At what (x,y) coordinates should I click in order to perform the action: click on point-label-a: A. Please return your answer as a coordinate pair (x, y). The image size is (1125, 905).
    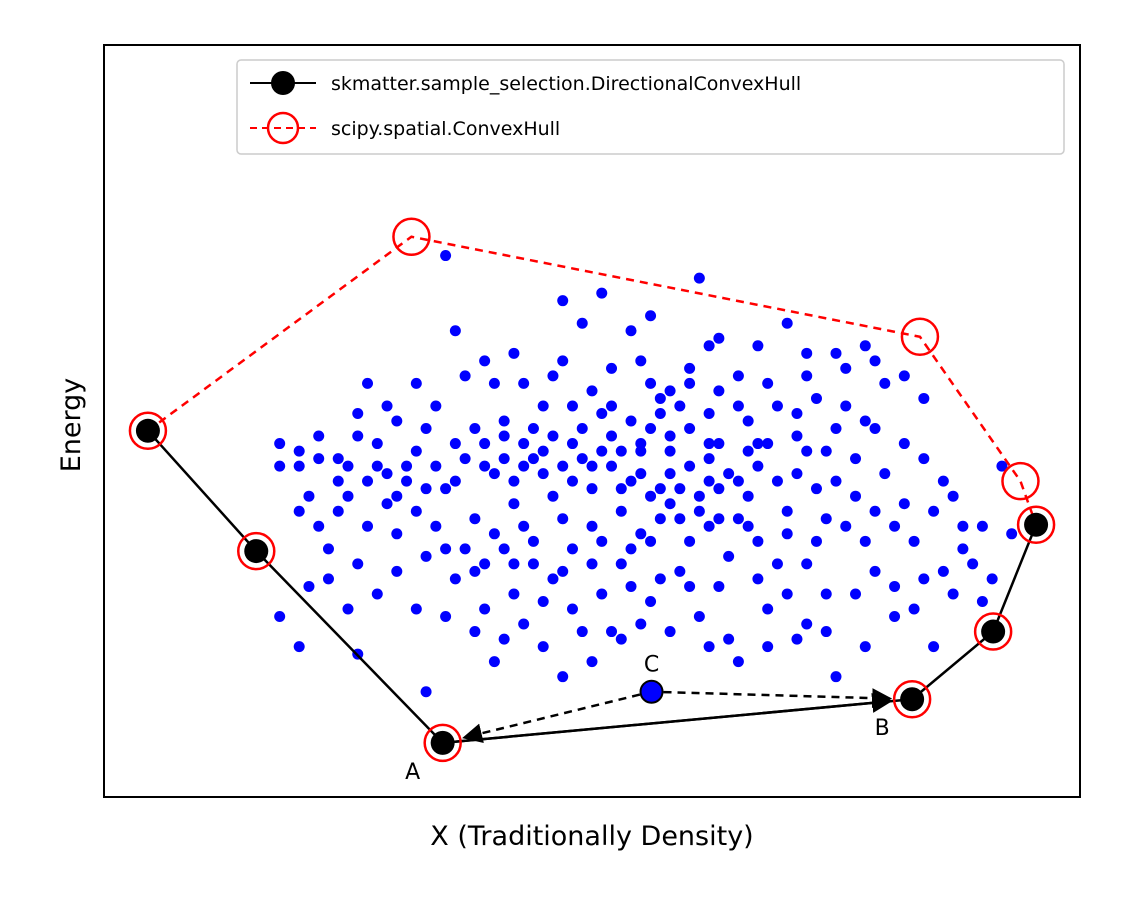
    Looking at the image, I should click on (412, 772).